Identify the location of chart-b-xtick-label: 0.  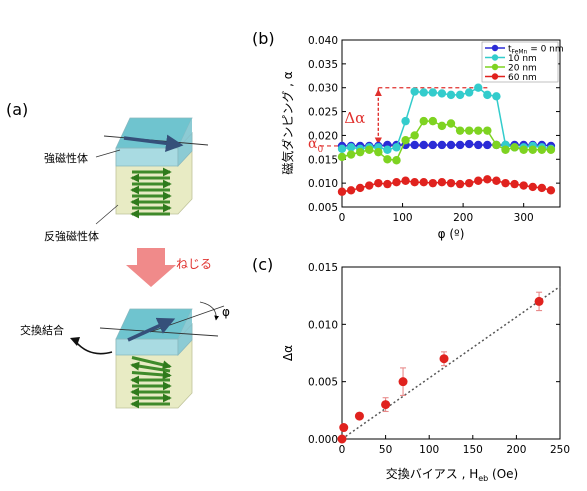
(342, 218).